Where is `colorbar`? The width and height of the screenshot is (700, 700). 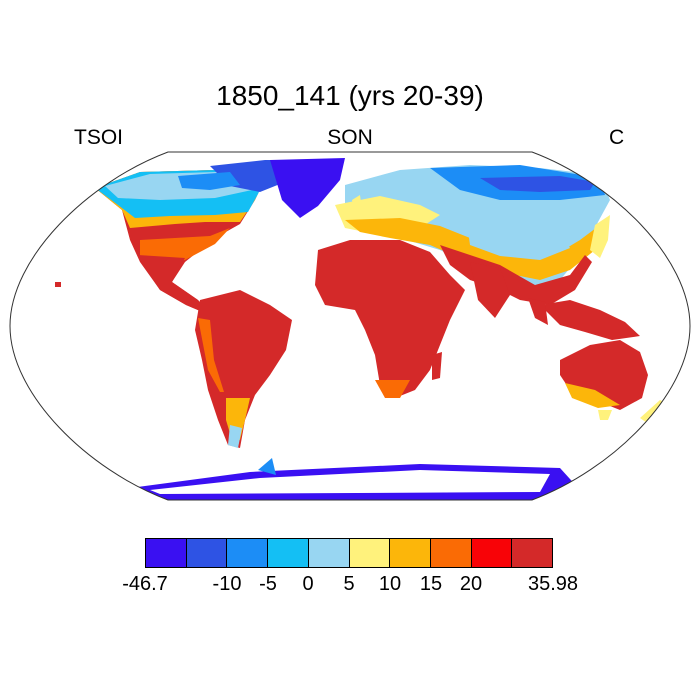
colorbar is located at coordinates (349, 553).